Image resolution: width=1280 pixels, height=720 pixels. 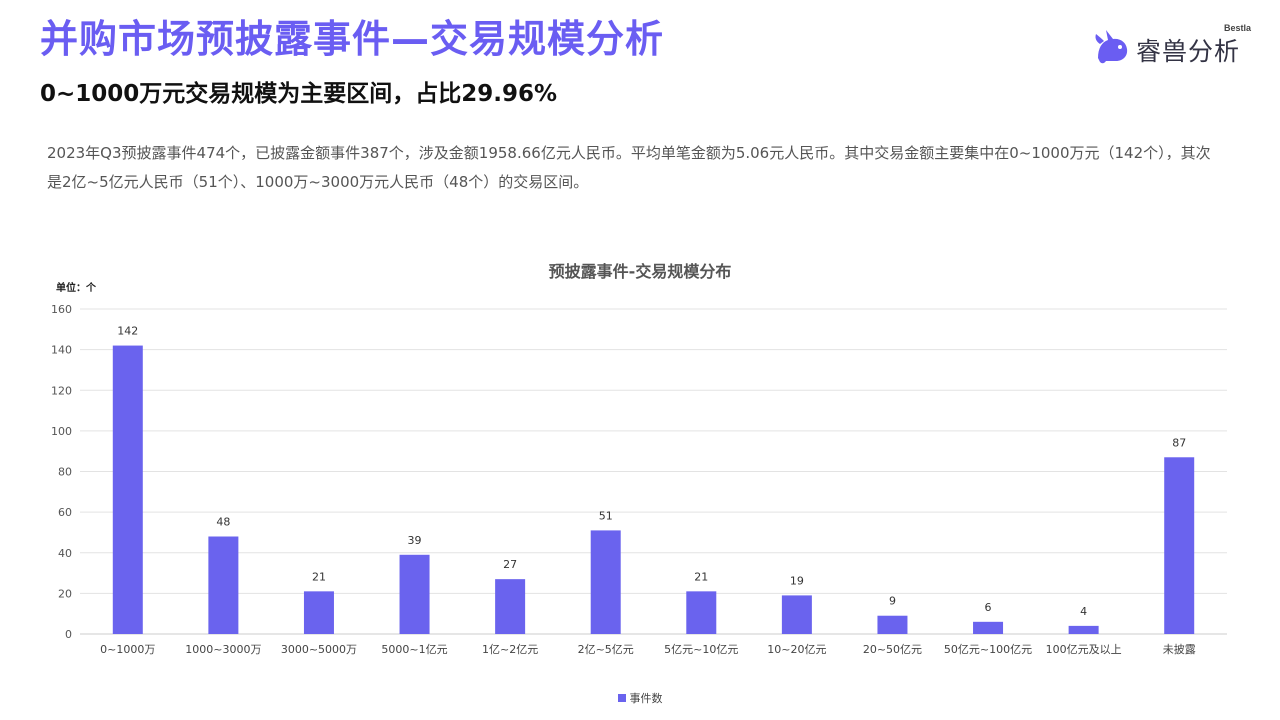 I want to click on x-tick-label: 2亿~5亿元, so click(x=606, y=649).